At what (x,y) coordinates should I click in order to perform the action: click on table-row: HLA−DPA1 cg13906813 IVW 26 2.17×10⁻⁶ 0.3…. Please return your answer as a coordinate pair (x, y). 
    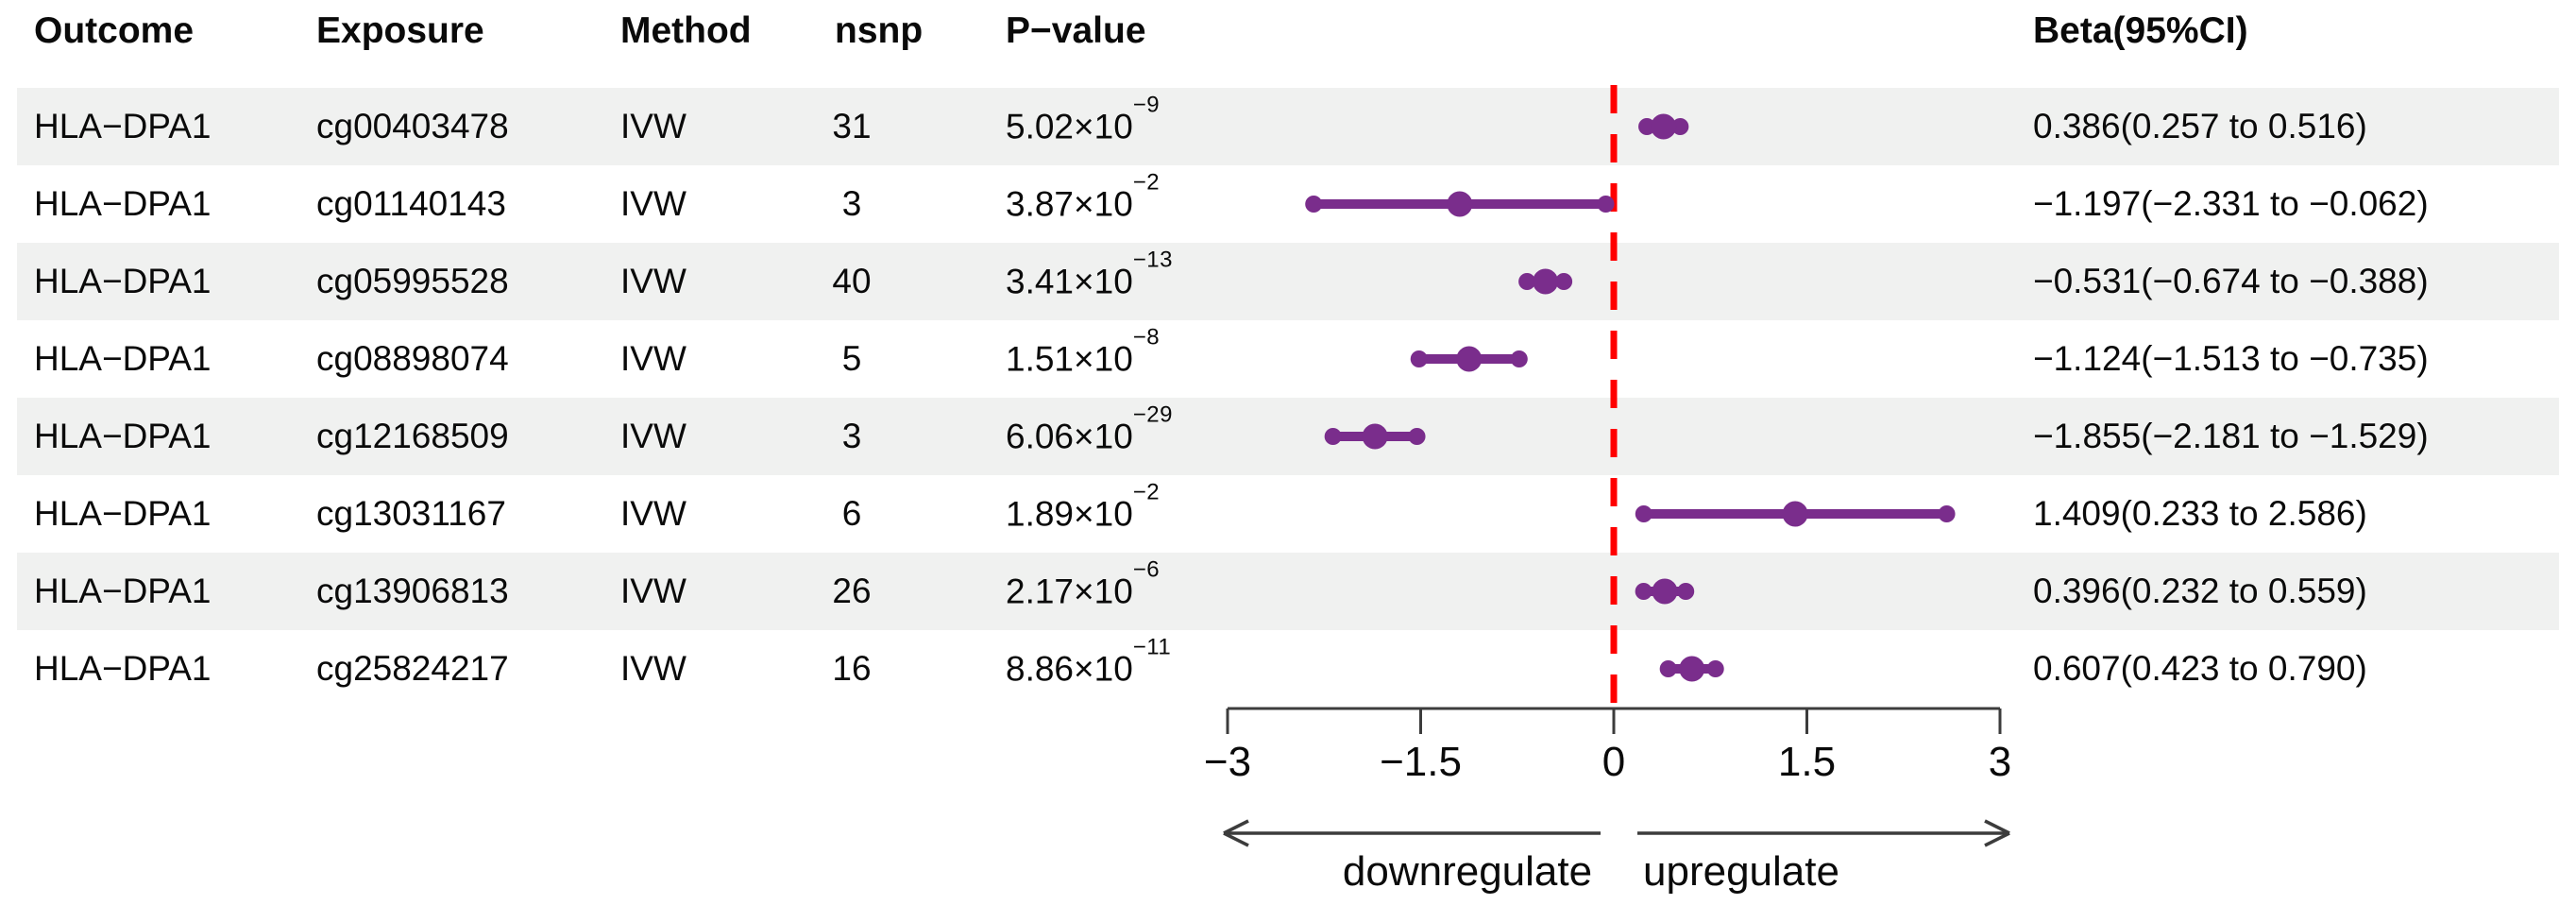
    Looking at the image, I should click on (1288, 592).